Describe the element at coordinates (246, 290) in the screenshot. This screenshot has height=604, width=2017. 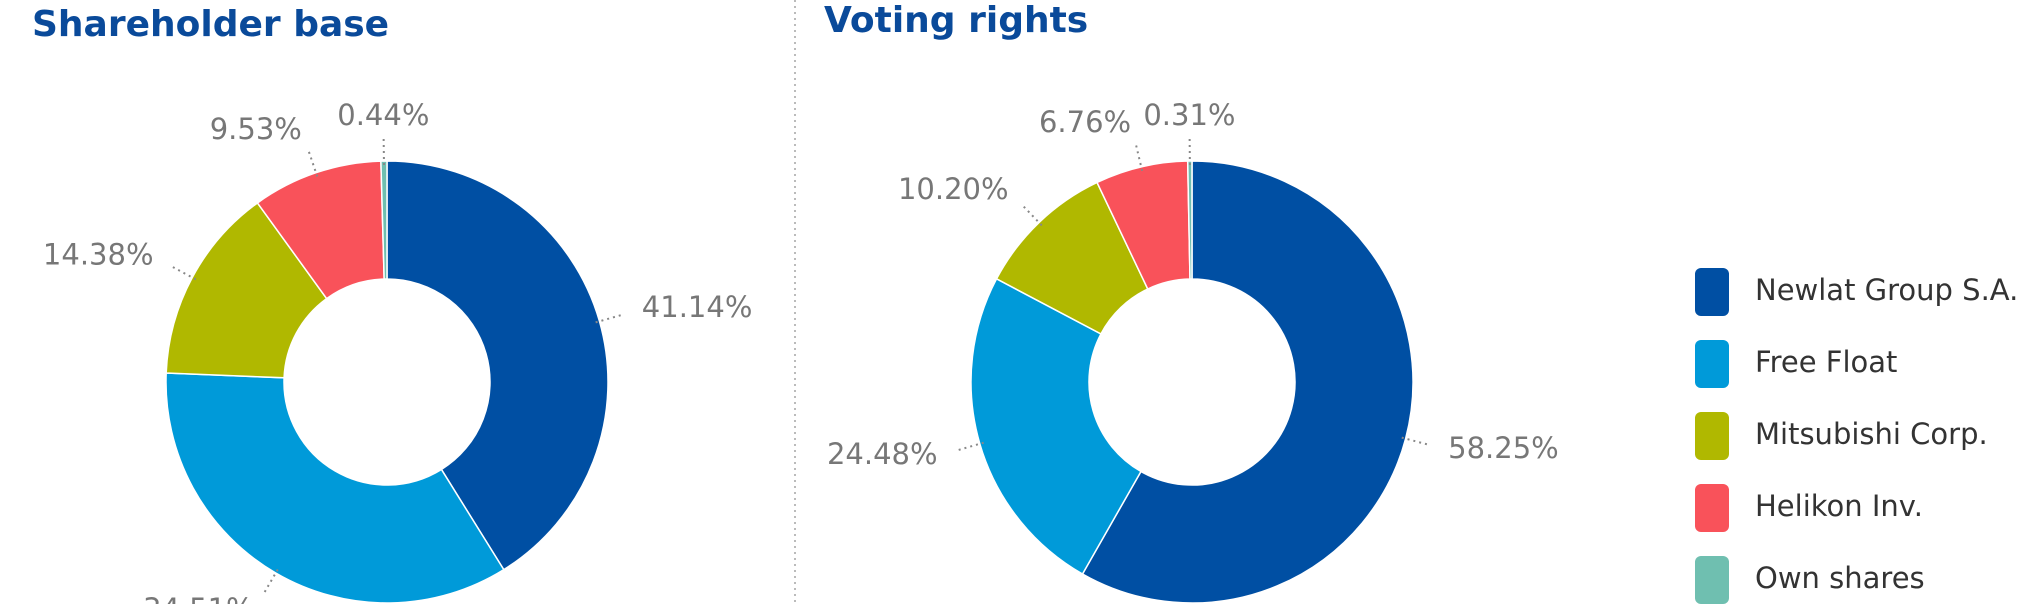
I see `slice: Mitsubishi Corp.` at that location.